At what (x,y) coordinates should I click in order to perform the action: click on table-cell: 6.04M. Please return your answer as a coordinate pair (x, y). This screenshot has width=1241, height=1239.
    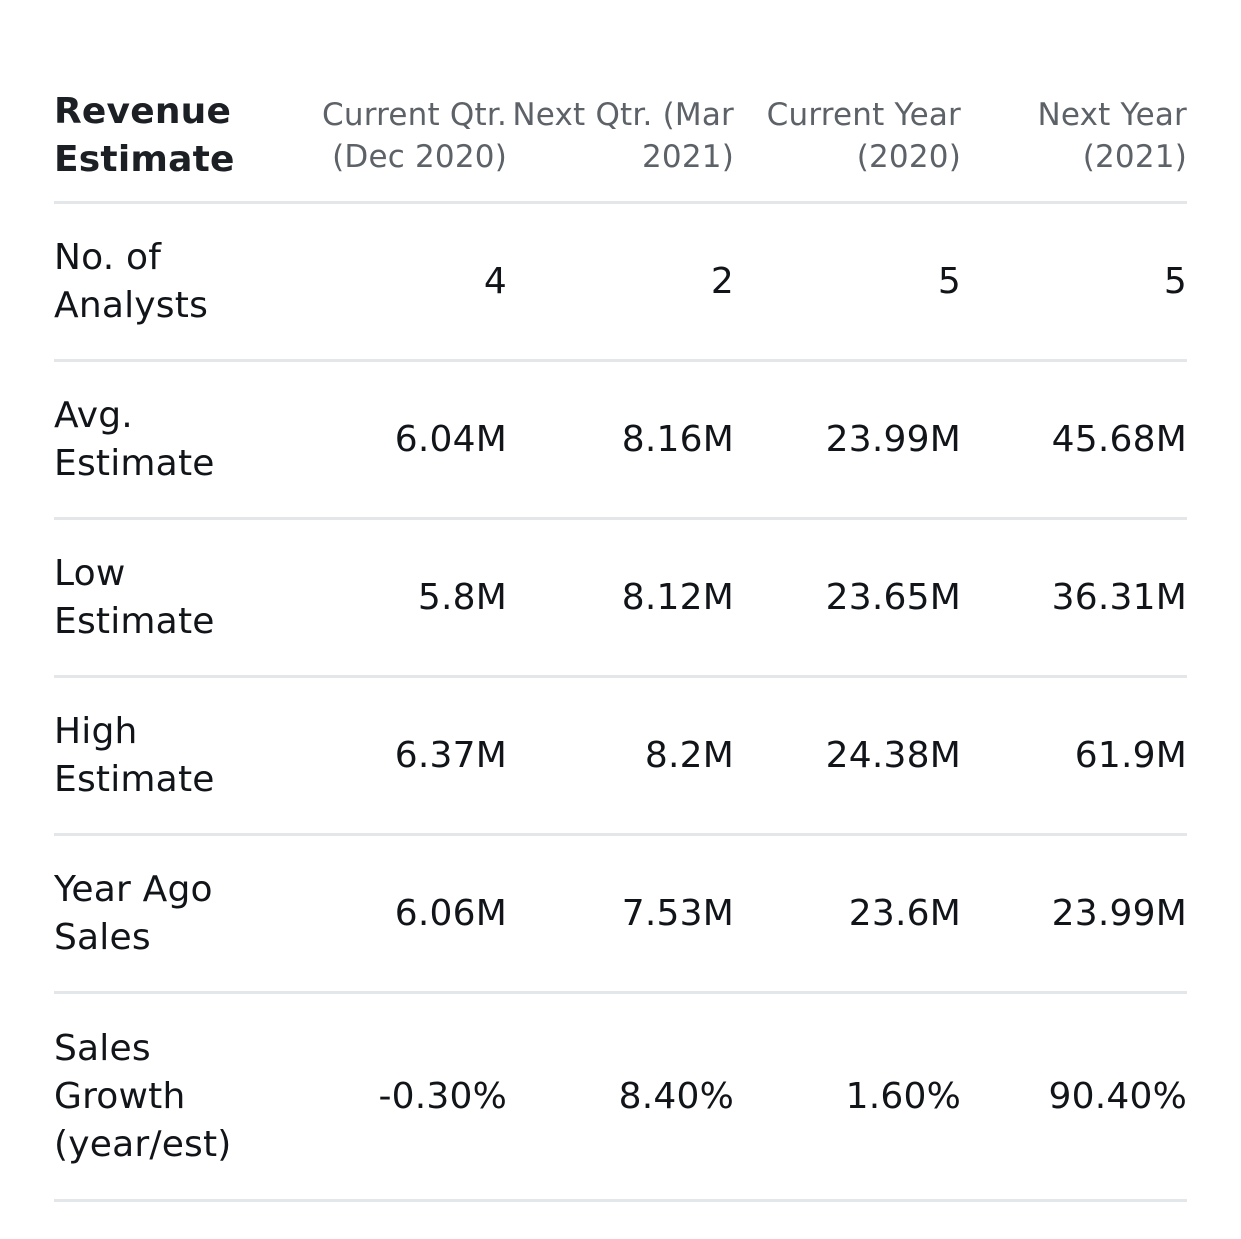
    Looking at the image, I should click on (450, 439).